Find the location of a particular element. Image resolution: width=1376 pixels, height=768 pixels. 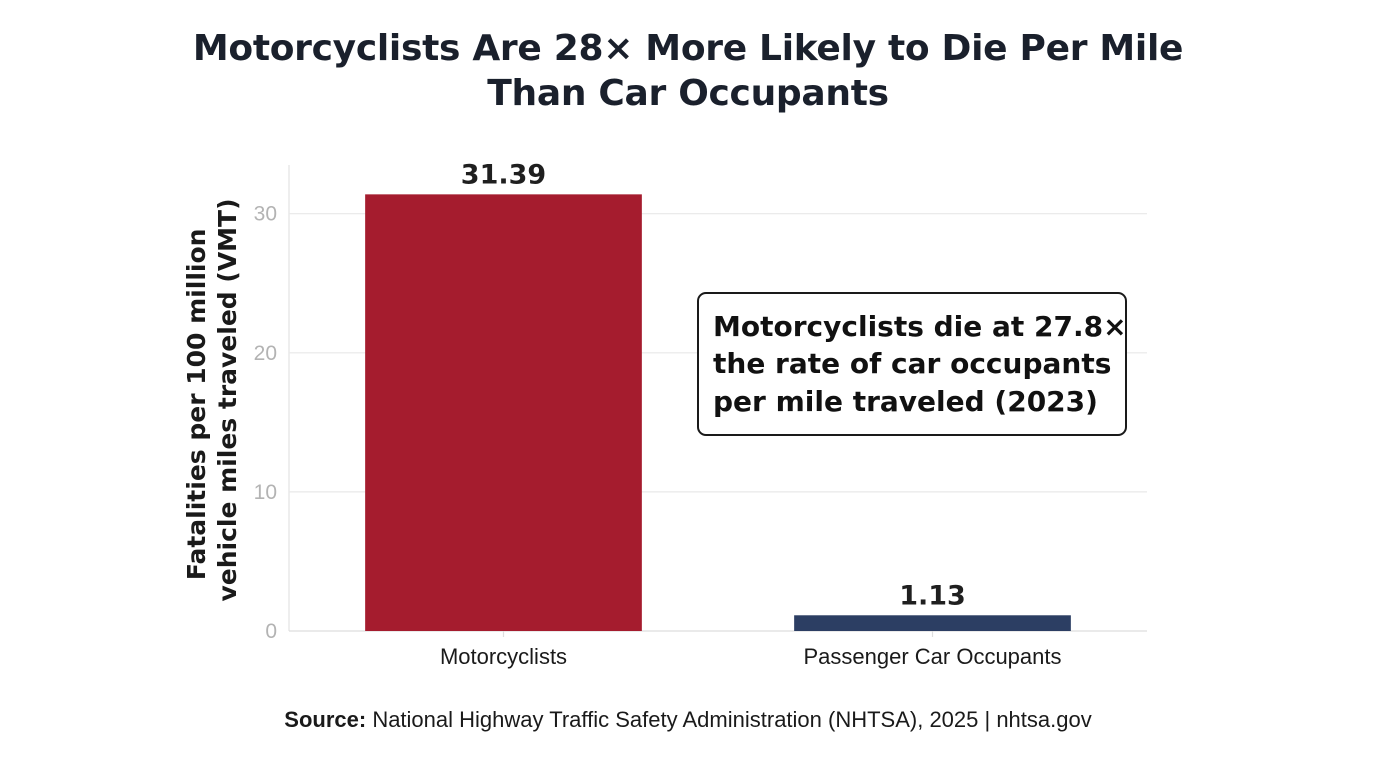

x-tick-label: Motorcyclists is located at coordinates (503, 656).